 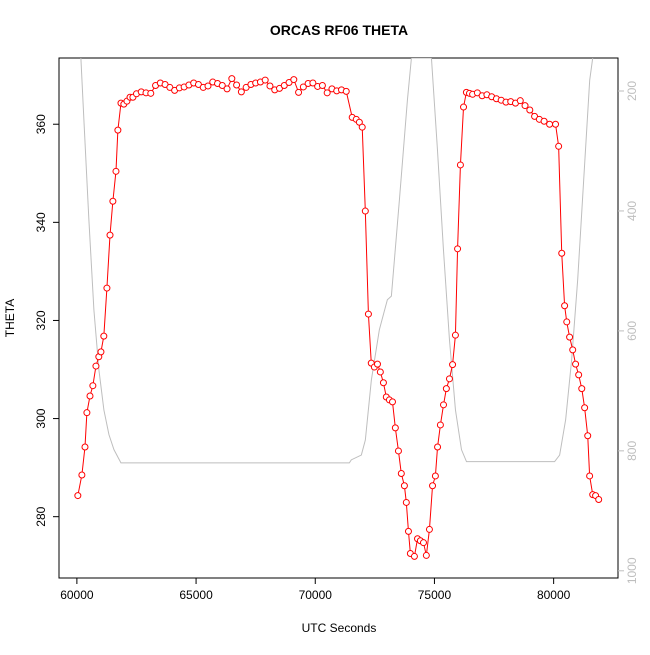 What do you see at coordinates (632, 211) in the screenshot?
I see `y2-tick-label: 400` at bounding box center [632, 211].